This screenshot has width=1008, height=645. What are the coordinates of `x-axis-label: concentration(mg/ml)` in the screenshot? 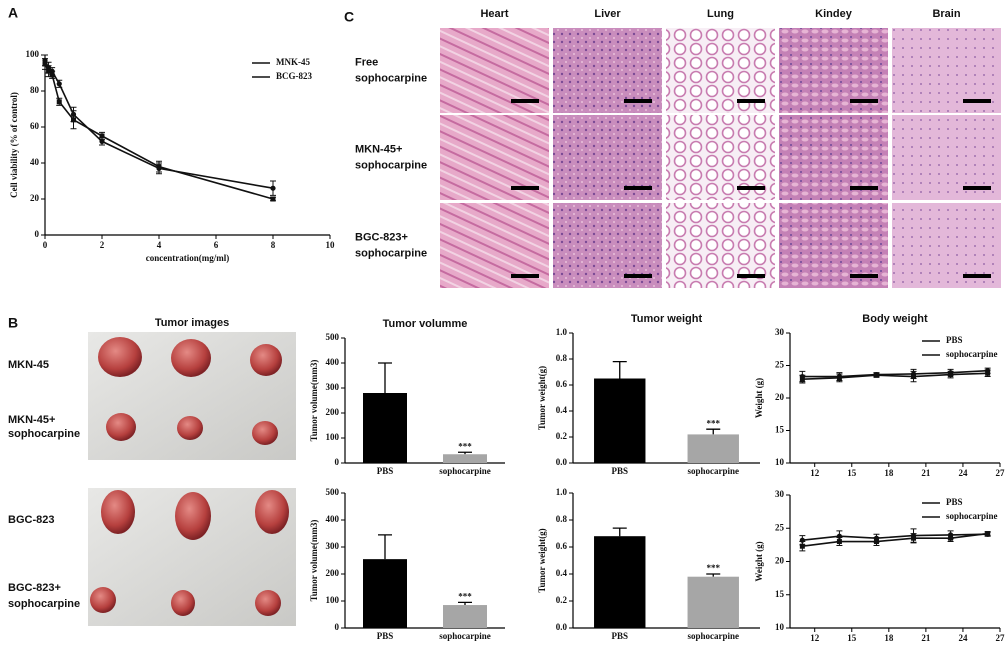 It's located at (187, 258).